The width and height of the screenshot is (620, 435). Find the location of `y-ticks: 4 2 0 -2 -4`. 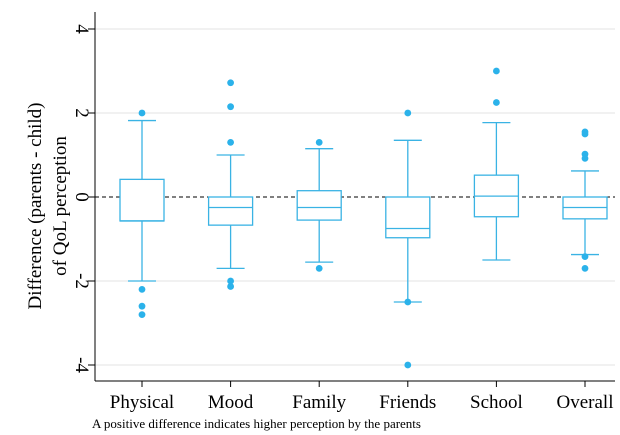

y-ticks: 4 2 0 -2 -4 is located at coordinates (83, 198).